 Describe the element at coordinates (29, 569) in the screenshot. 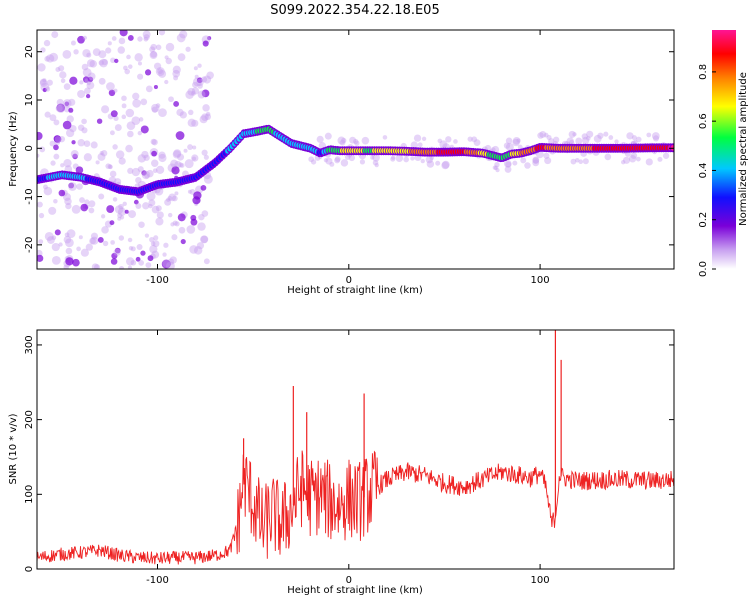

I see `snr-ytick-label: 0` at that location.